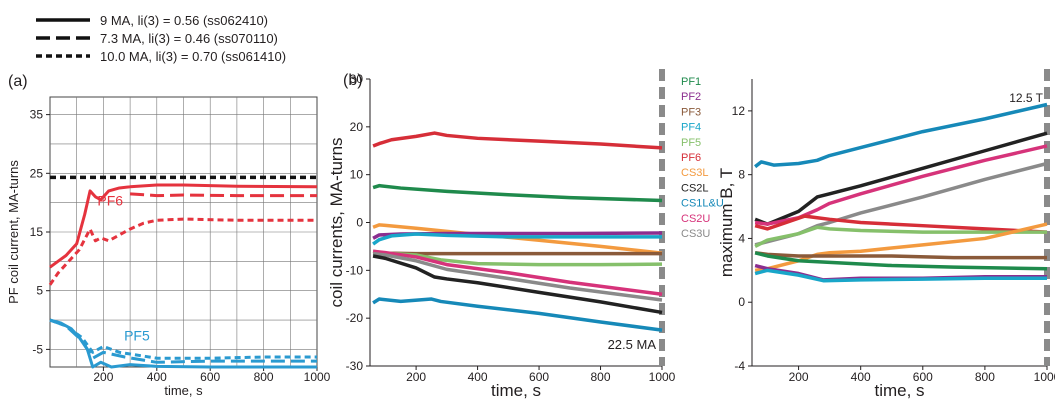 The image size is (1055, 399). What do you see at coordinates (110, 201) in the screenshot?
I see `annotation-pf6: PF6` at bounding box center [110, 201].